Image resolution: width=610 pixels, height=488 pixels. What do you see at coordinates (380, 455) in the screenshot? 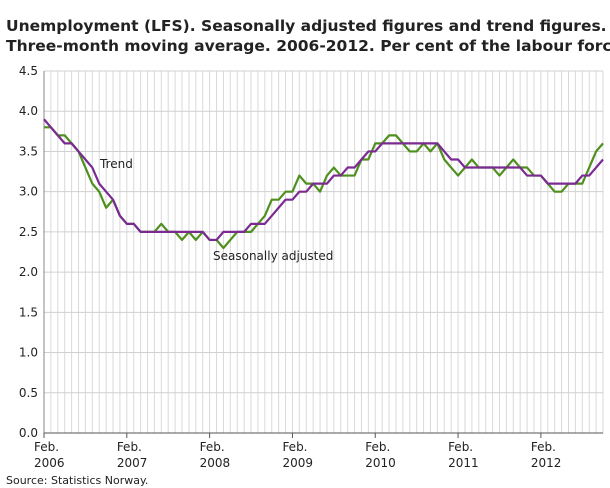
I see `x-tick-label: Feb. 2010` at bounding box center [380, 455].